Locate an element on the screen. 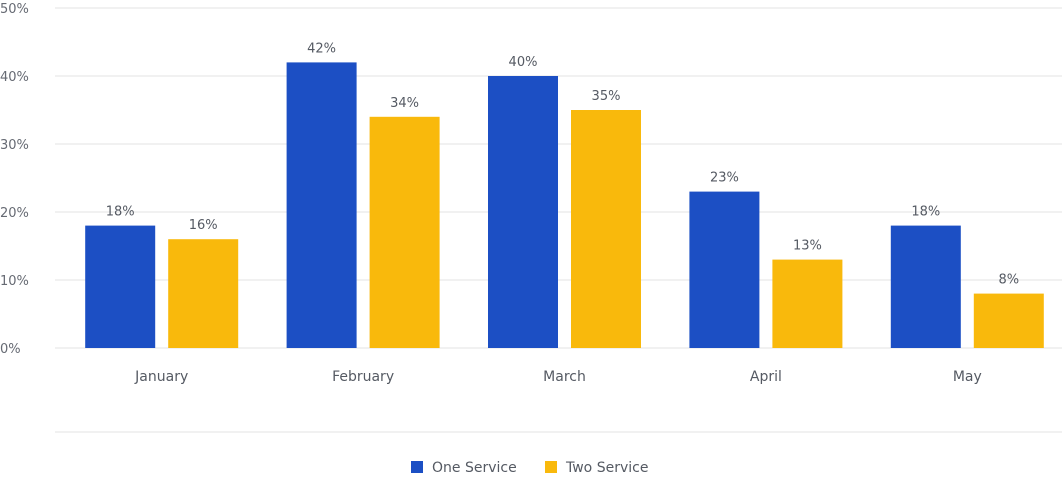 The width and height of the screenshot is (1062, 477). y-tick-label: 20% is located at coordinates (14, 213).